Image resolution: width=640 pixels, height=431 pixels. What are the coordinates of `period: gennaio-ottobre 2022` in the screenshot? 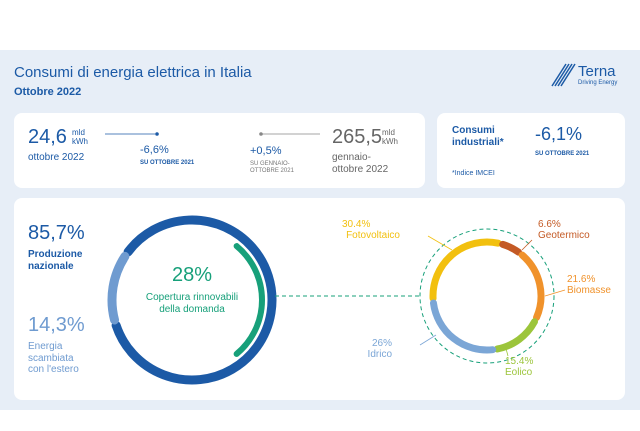 It's located at (360, 163).